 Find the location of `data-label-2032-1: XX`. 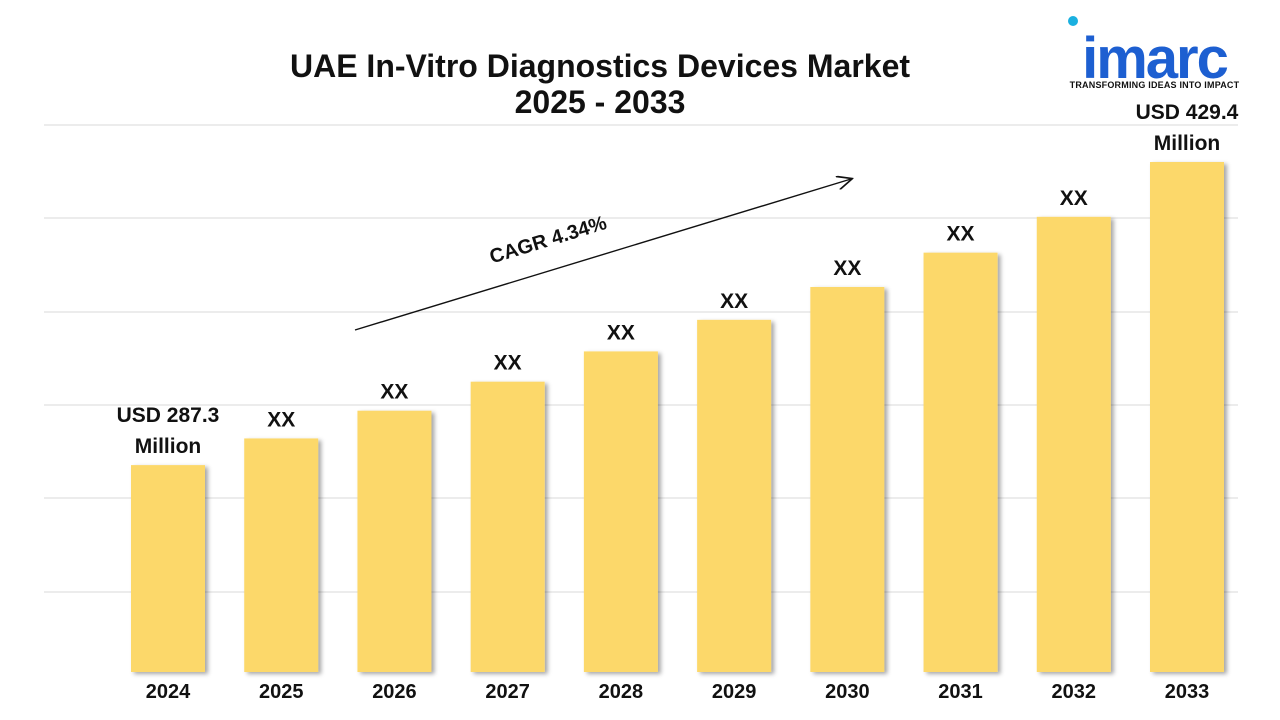

data-label-2032-1: XX is located at coordinates (1074, 198).